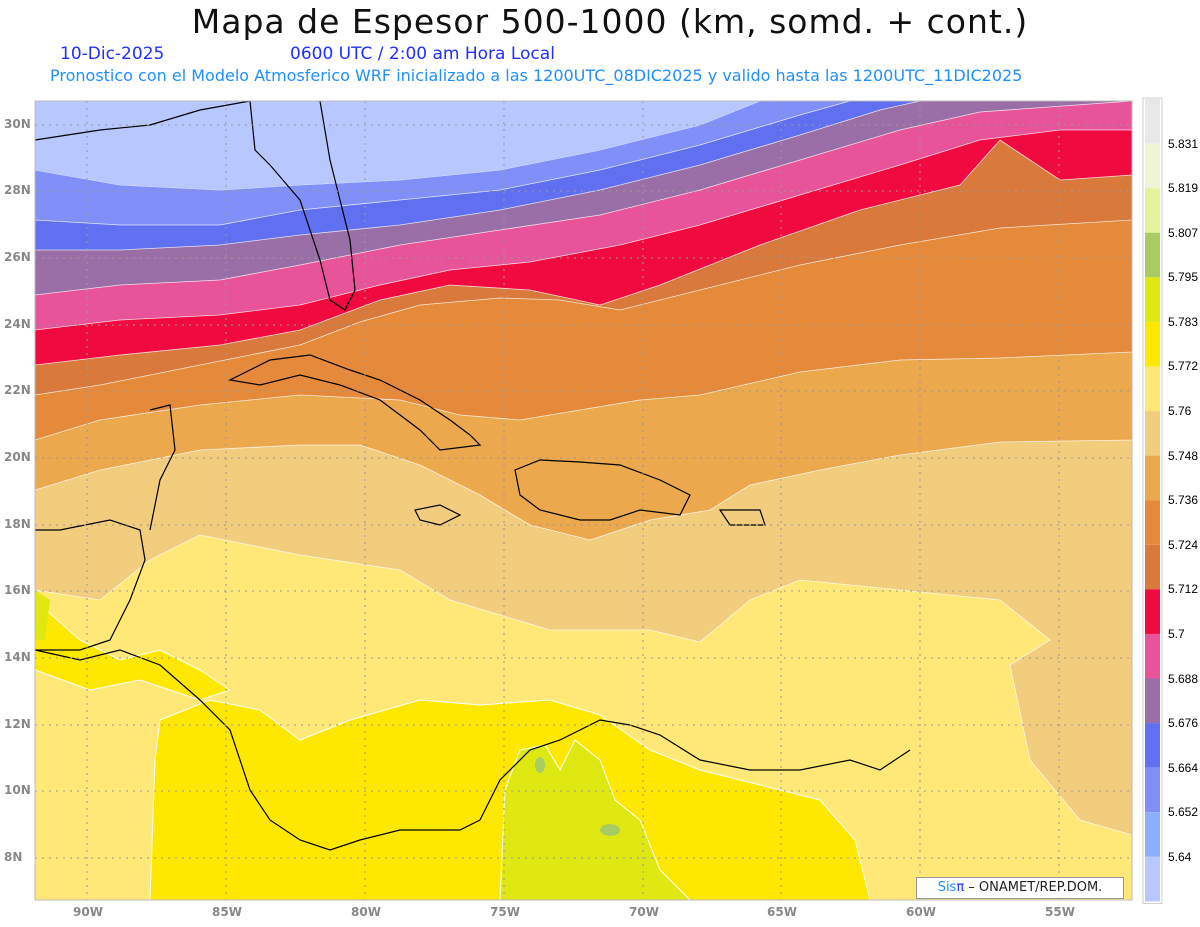 The width and height of the screenshot is (1200, 927). What do you see at coordinates (1183, 232) in the screenshot?
I see `colorbar-label: 5.807` at bounding box center [1183, 232].